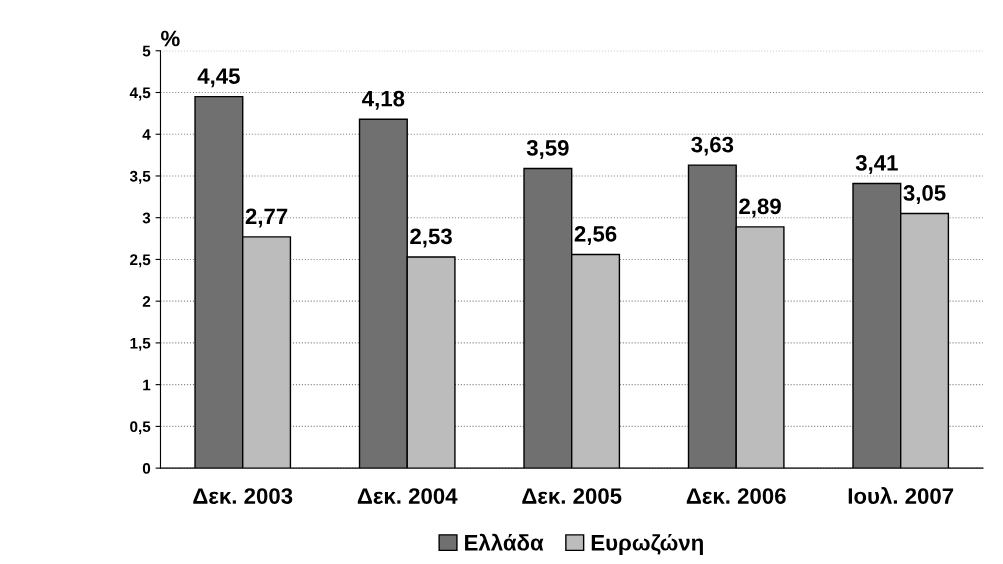 The width and height of the screenshot is (1003, 564). What do you see at coordinates (712, 146) in the screenshot?
I see `data-label: 3,63` at bounding box center [712, 146].